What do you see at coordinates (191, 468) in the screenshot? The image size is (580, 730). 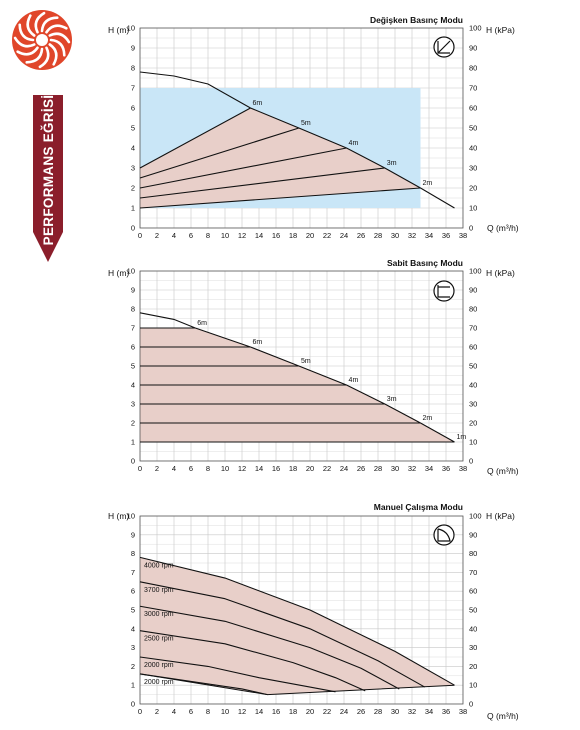 I see `x-tick-label: 6` at bounding box center [191, 468].